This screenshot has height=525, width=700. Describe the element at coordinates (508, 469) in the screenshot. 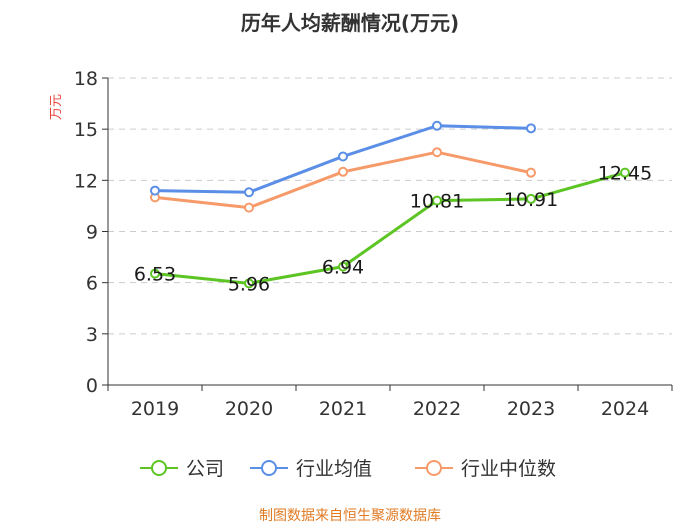

I see `legend-label: 行业中位数` at that location.